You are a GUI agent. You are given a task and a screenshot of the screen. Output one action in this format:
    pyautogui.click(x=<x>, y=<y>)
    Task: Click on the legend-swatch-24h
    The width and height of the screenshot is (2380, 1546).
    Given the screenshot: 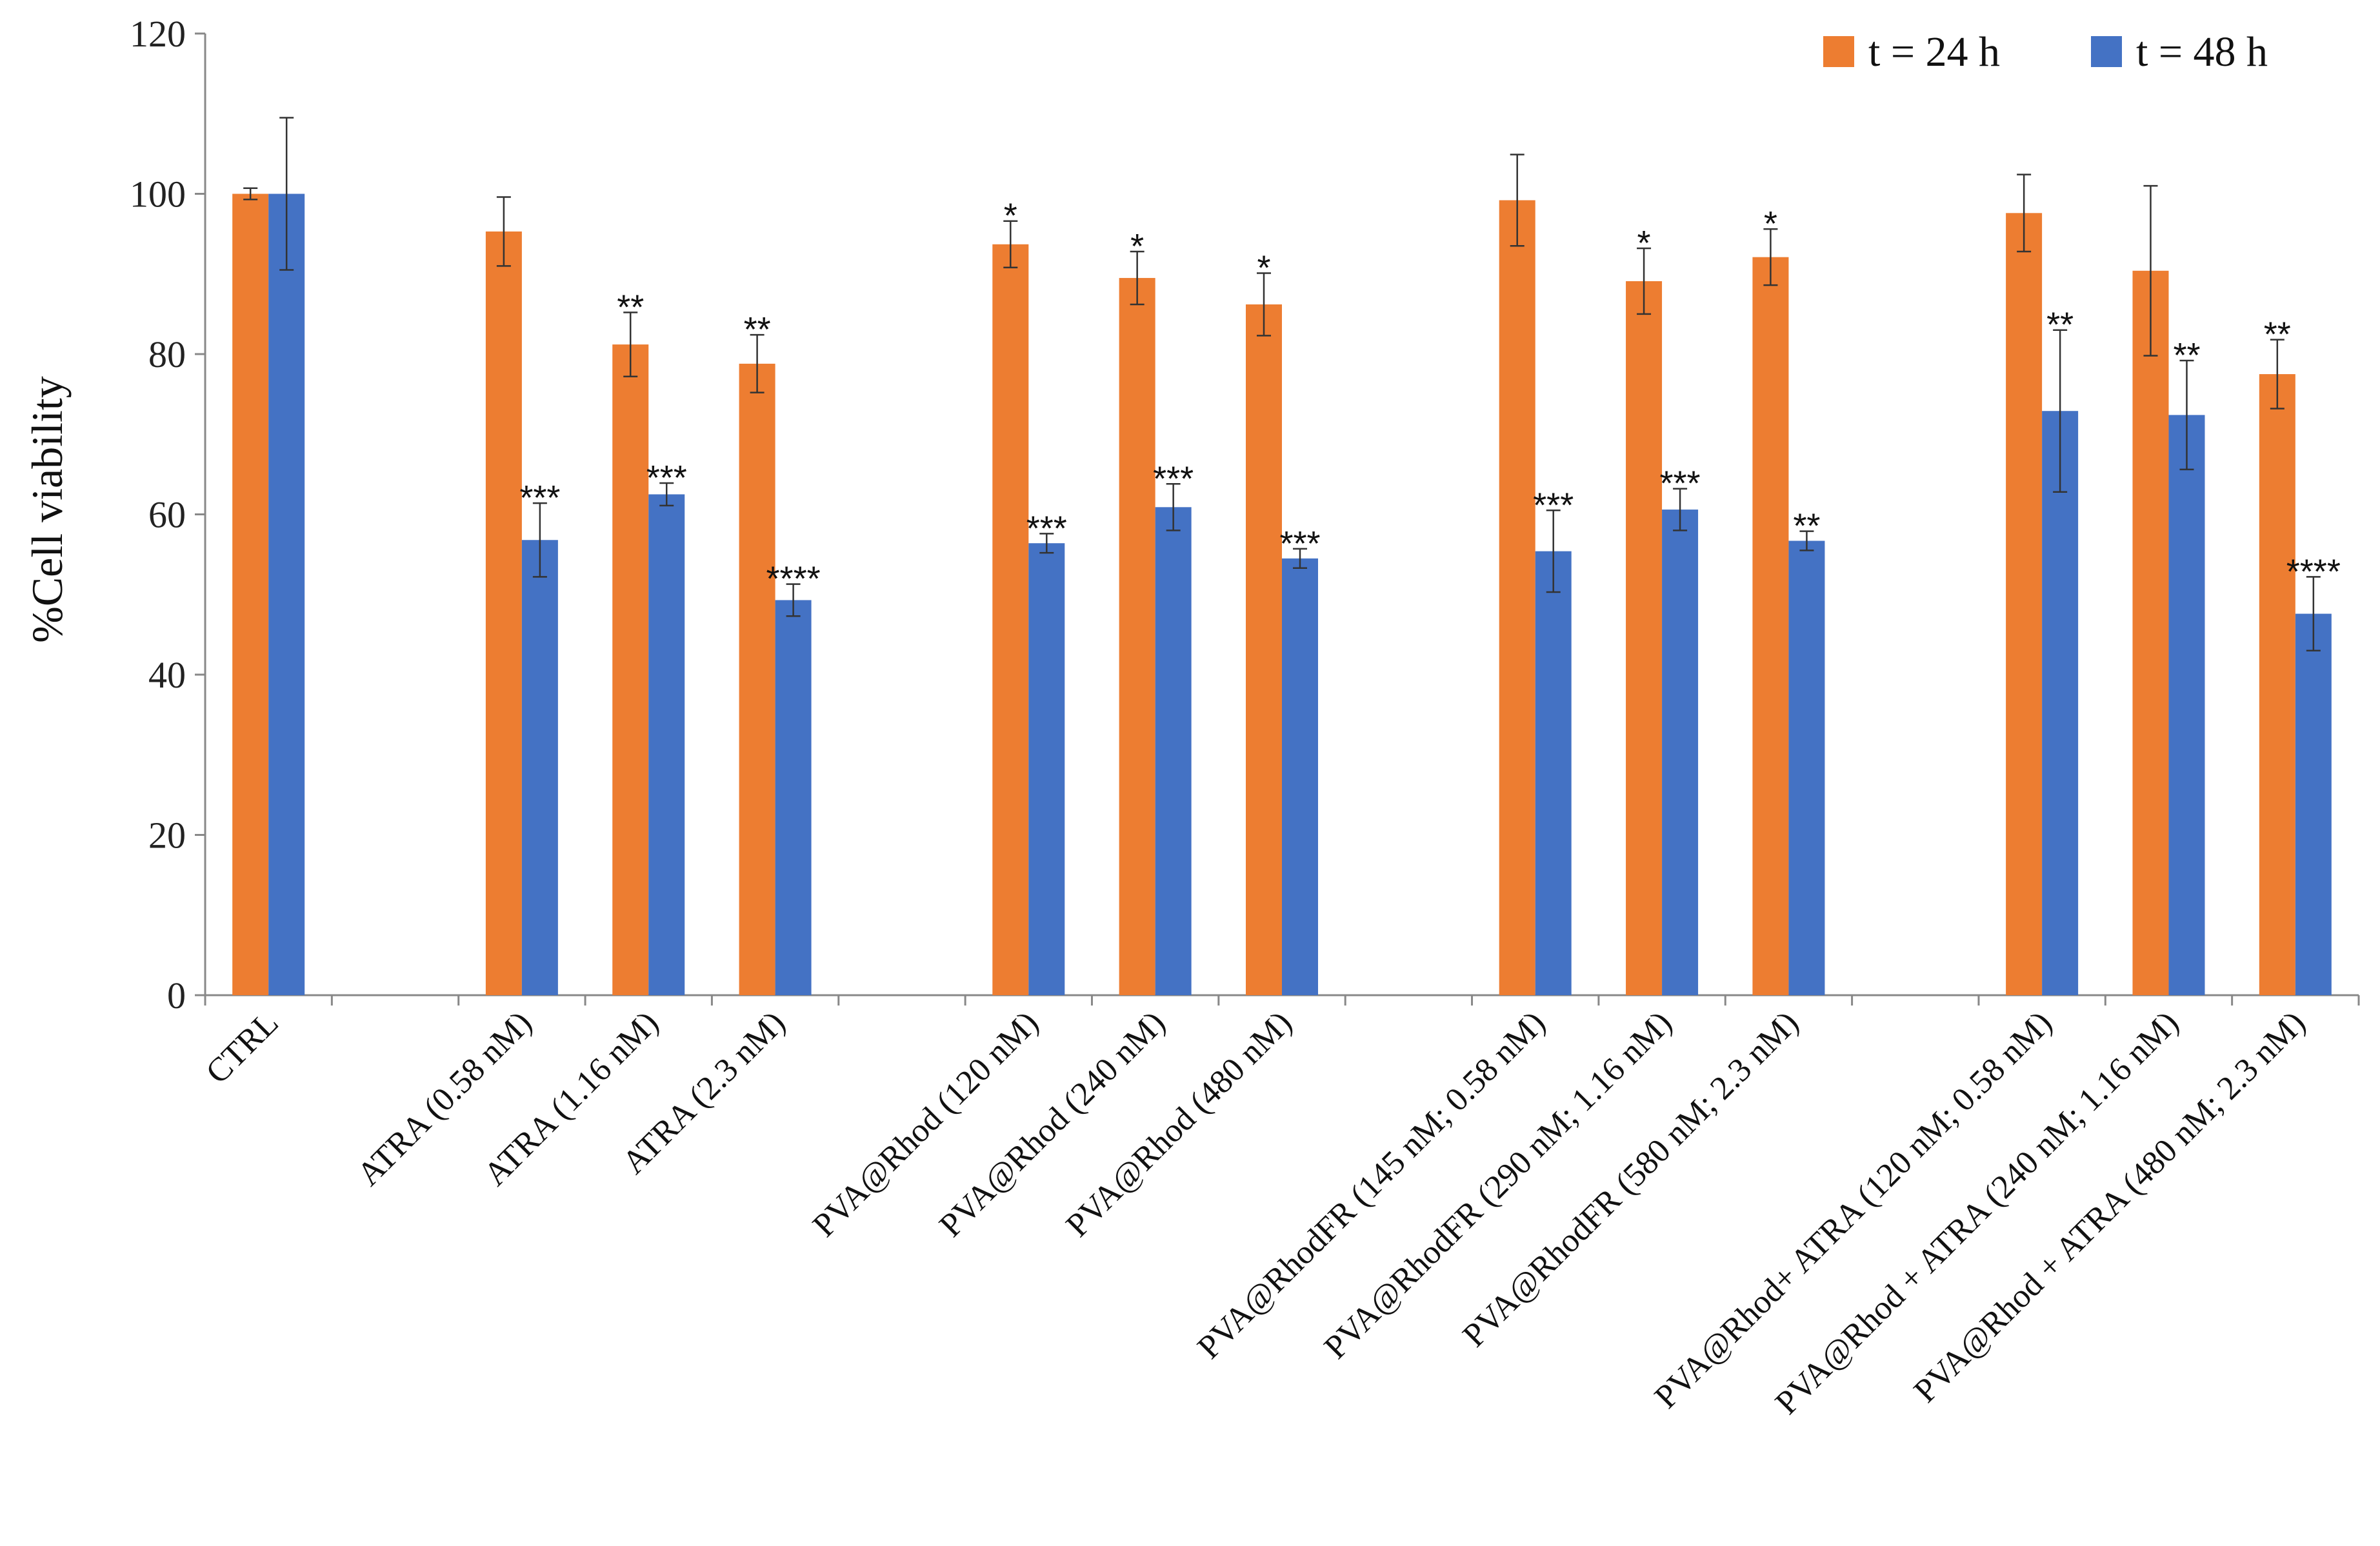 What is the action you would take?
    pyautogui.click(x=1838, y=51)
    